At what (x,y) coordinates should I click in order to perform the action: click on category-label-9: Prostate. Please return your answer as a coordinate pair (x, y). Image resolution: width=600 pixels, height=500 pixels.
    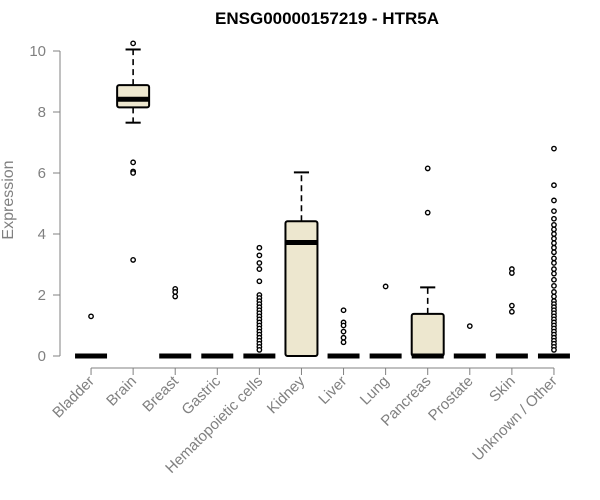
    Looking at the image, I should click on (451, 399).